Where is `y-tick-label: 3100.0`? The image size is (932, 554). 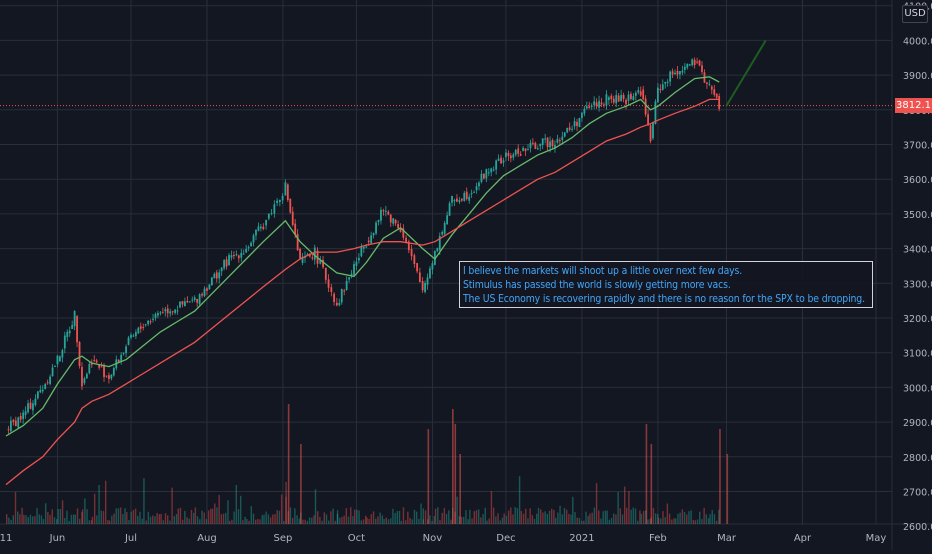
y-tick-label: 3100.0 is located at coordinates (917, 354).